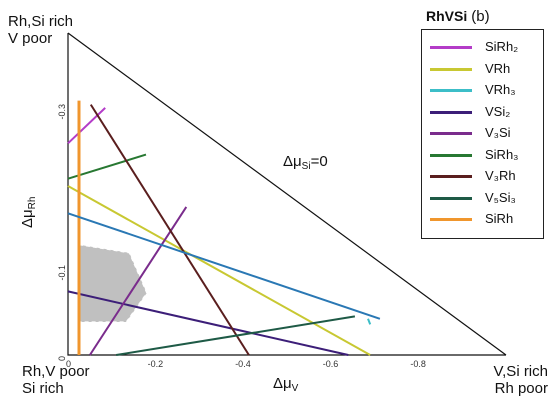 This screenshot has height=403, width=557. What do you see at coordinates (286, 384) in the screenshot?
I see `x-axis-label: ΔμV` at bounding box center [286, 384].